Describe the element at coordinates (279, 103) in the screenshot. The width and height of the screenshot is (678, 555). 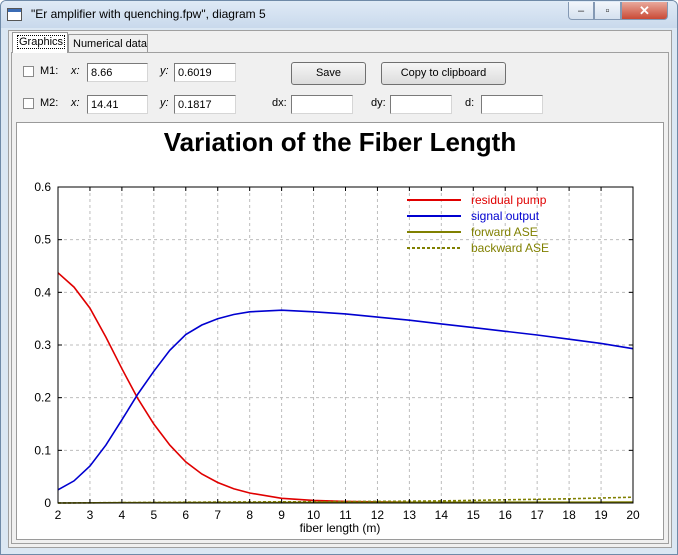
I see `dx-label: dx:` at that location.